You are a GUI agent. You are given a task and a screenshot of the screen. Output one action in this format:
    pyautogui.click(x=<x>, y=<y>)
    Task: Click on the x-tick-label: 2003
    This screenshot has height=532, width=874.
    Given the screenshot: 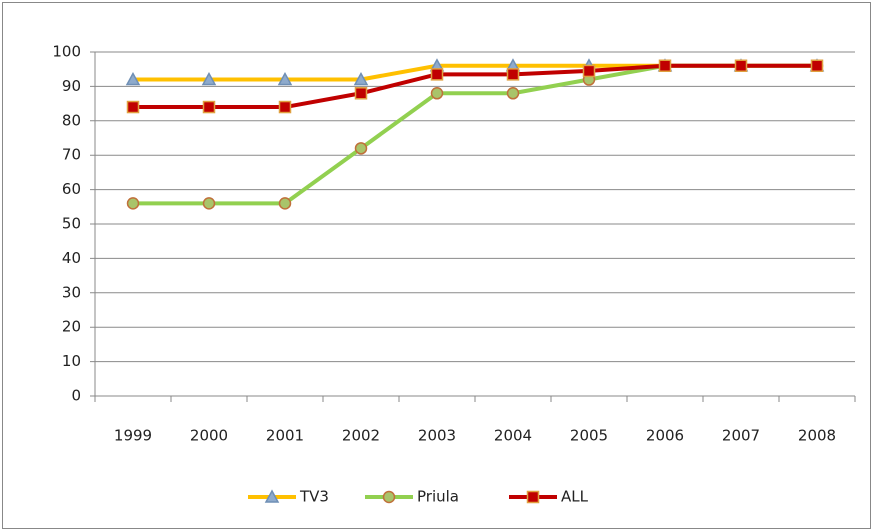 What is the action you would take?
    pyautogui.click(x=437, y=436)
    